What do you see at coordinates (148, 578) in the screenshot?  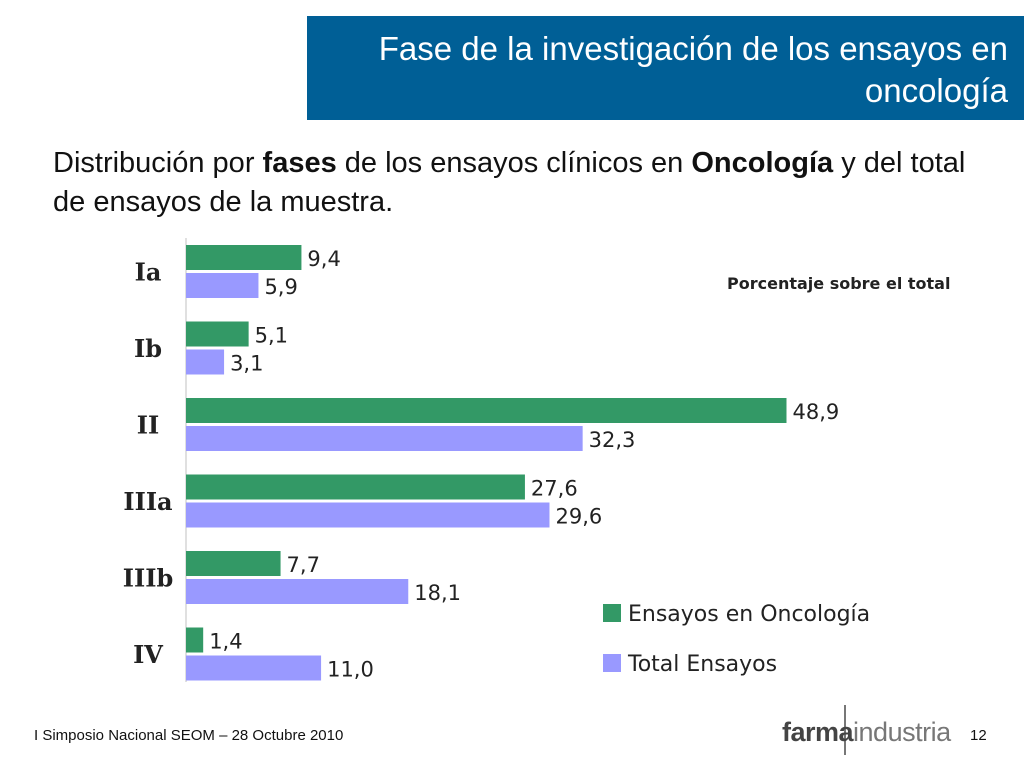 I see `category-label-IIIb: IIIb` at bounding box center [148, 578].